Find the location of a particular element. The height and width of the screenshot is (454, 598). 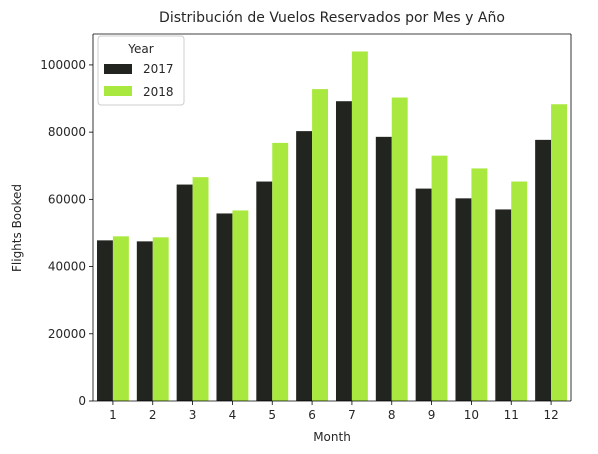

x-tick-label-2: 2 is located at coordinates (153, 415).